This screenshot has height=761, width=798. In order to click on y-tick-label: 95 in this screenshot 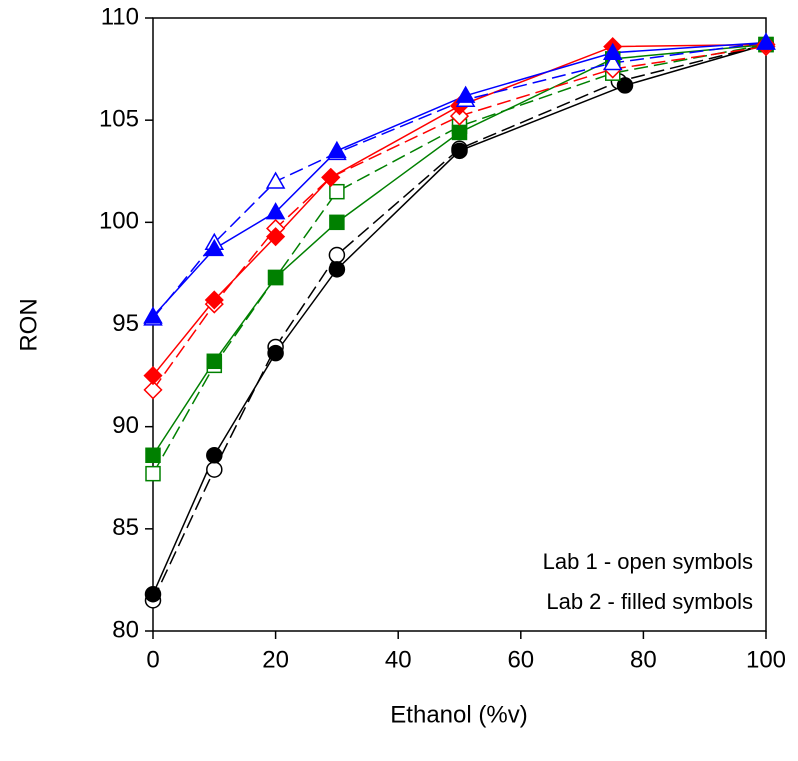, I will do `click(125, 323)`.